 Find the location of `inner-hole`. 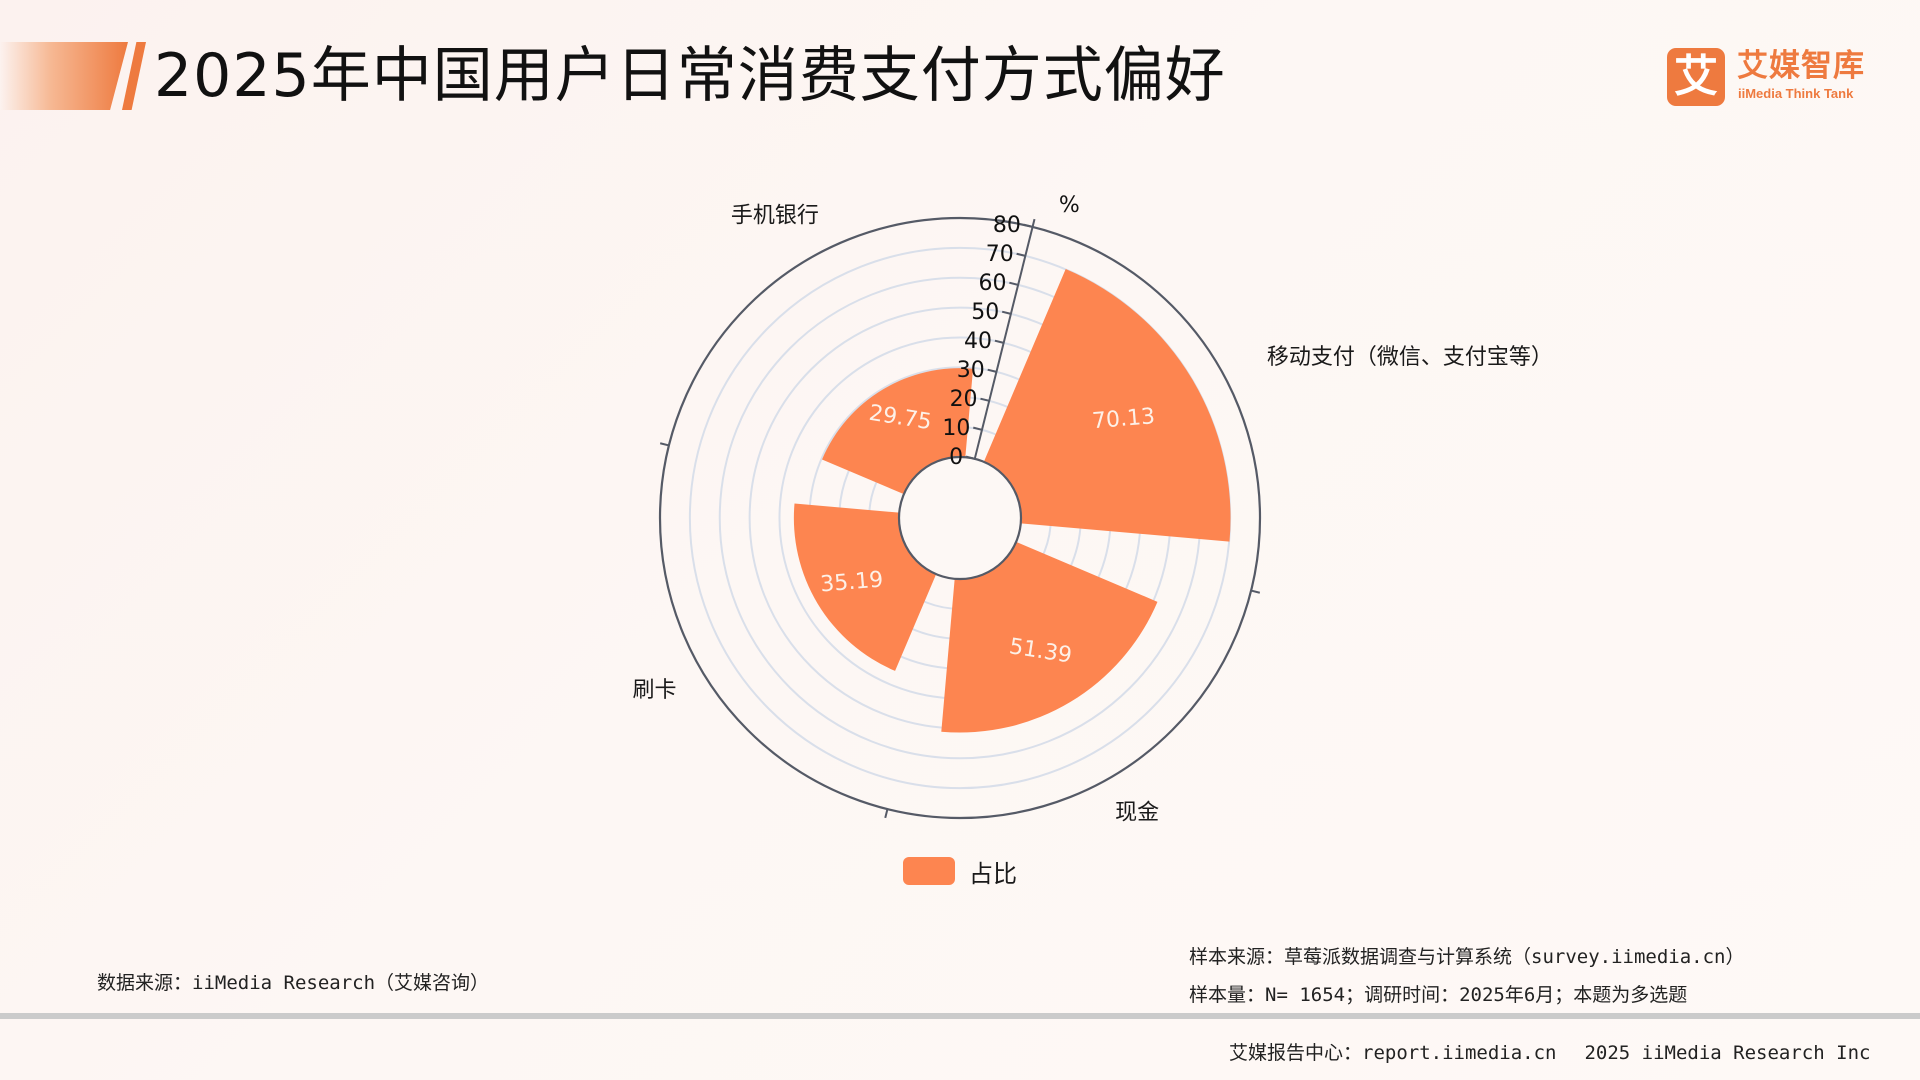

inner-hole is located at coordinates (960, 518).